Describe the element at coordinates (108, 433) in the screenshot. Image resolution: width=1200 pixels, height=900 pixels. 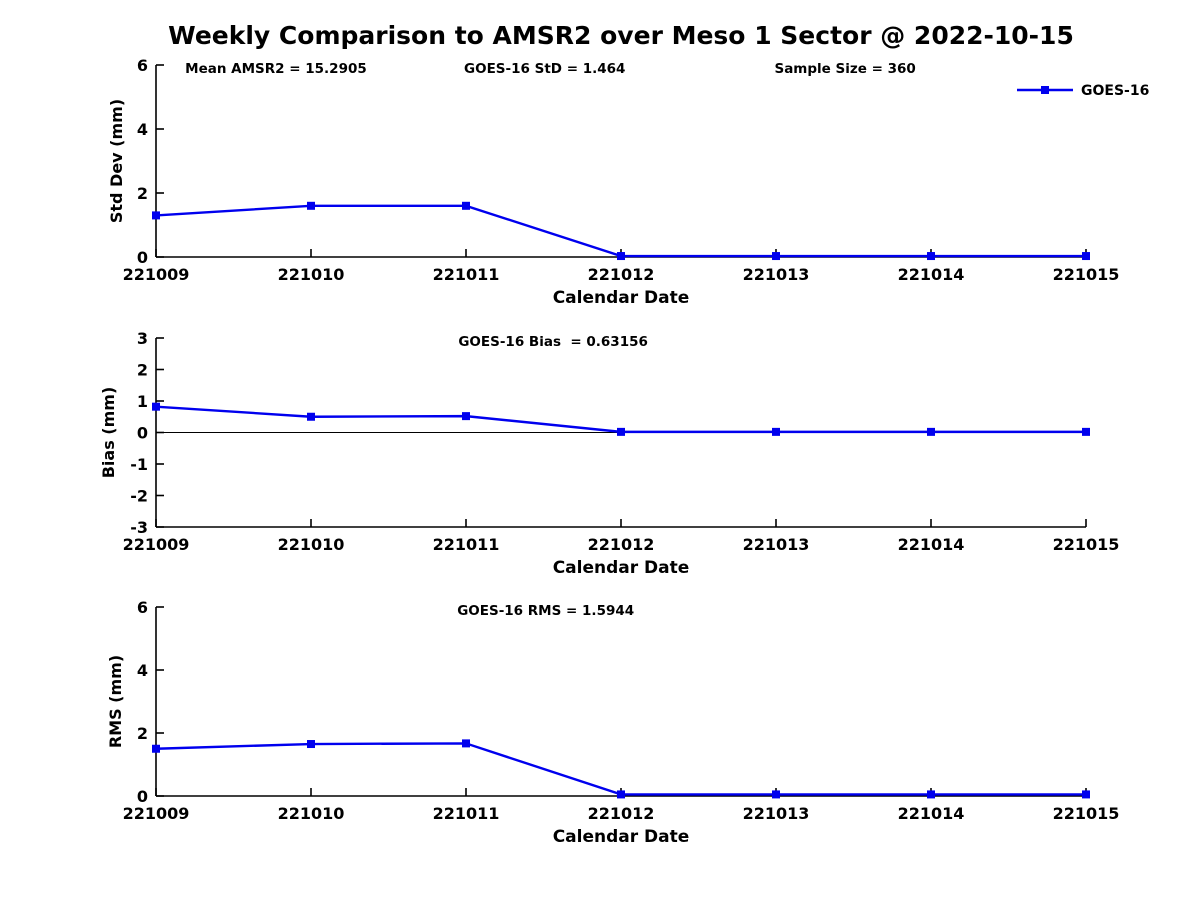
I see `y-axis-label: Bias (mm)` at that location.